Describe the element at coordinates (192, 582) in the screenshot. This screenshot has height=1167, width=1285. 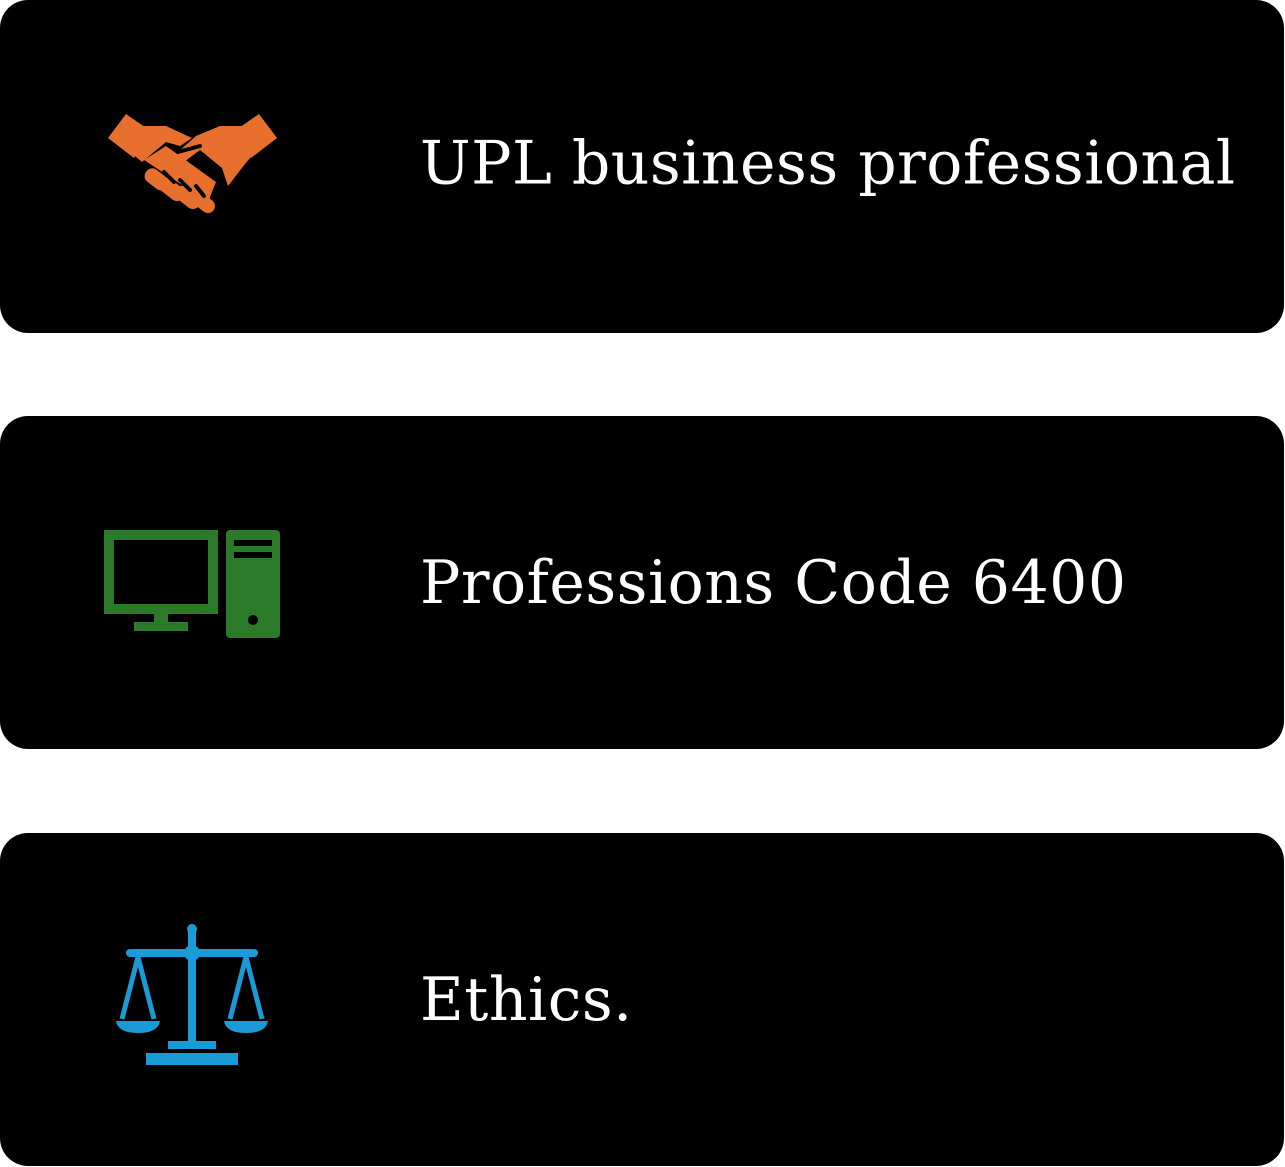
I see `desktop-computer-icon` at that location.